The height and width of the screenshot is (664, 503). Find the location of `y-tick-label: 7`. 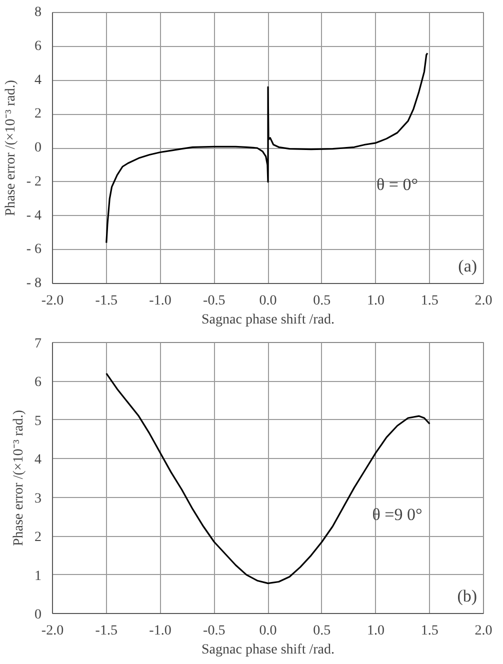

y-tick-label: 7 is located at coordinates (38, 344).